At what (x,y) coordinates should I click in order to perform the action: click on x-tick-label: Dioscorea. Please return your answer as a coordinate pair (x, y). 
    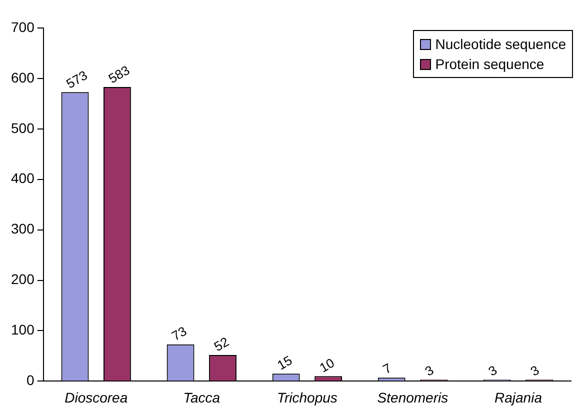
    Looking at the image, I should click on (96, 397).